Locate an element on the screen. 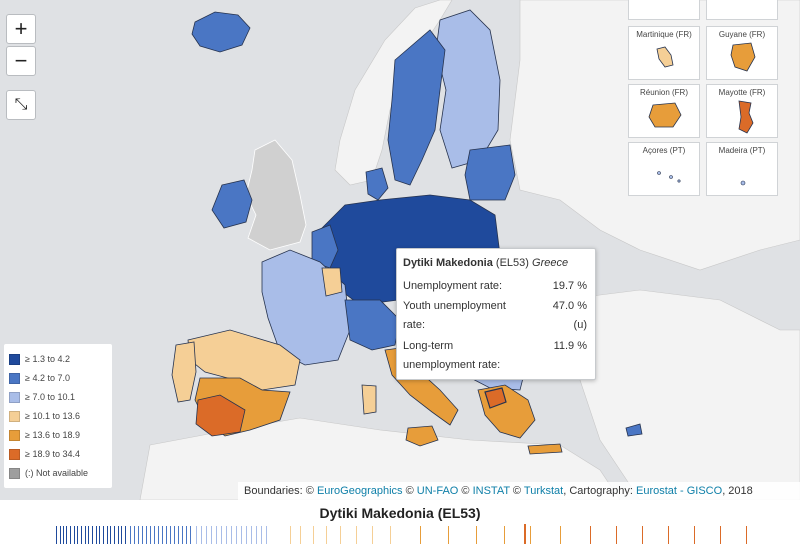  legend-label: ≥ 4.2 to 7.0 is located at coordinates (47, 378).